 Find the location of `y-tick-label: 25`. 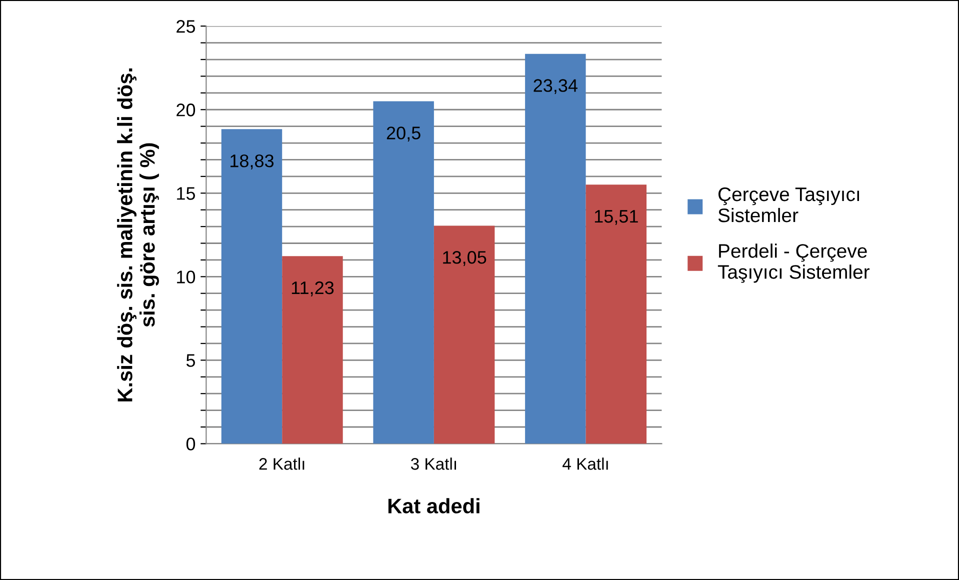

y-tick-label: 25 is located at coordinates (186, 26).